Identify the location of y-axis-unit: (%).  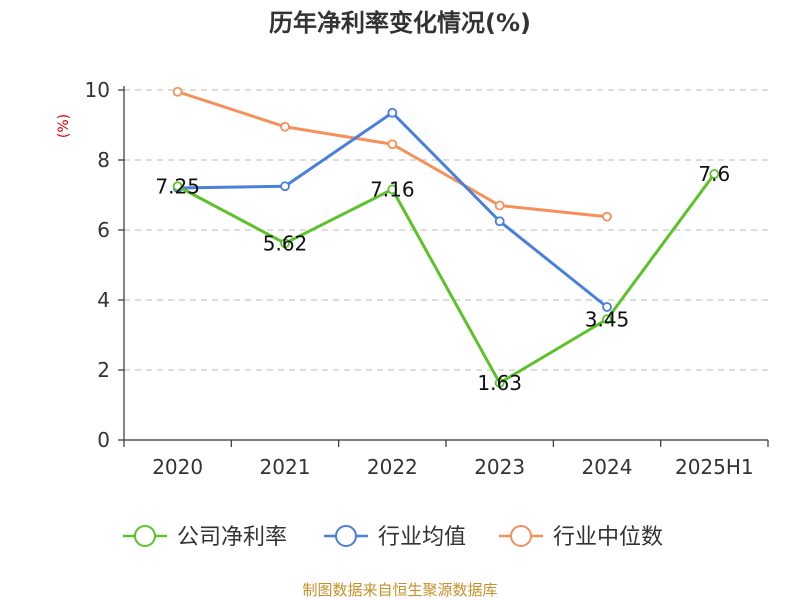
(64, 126).